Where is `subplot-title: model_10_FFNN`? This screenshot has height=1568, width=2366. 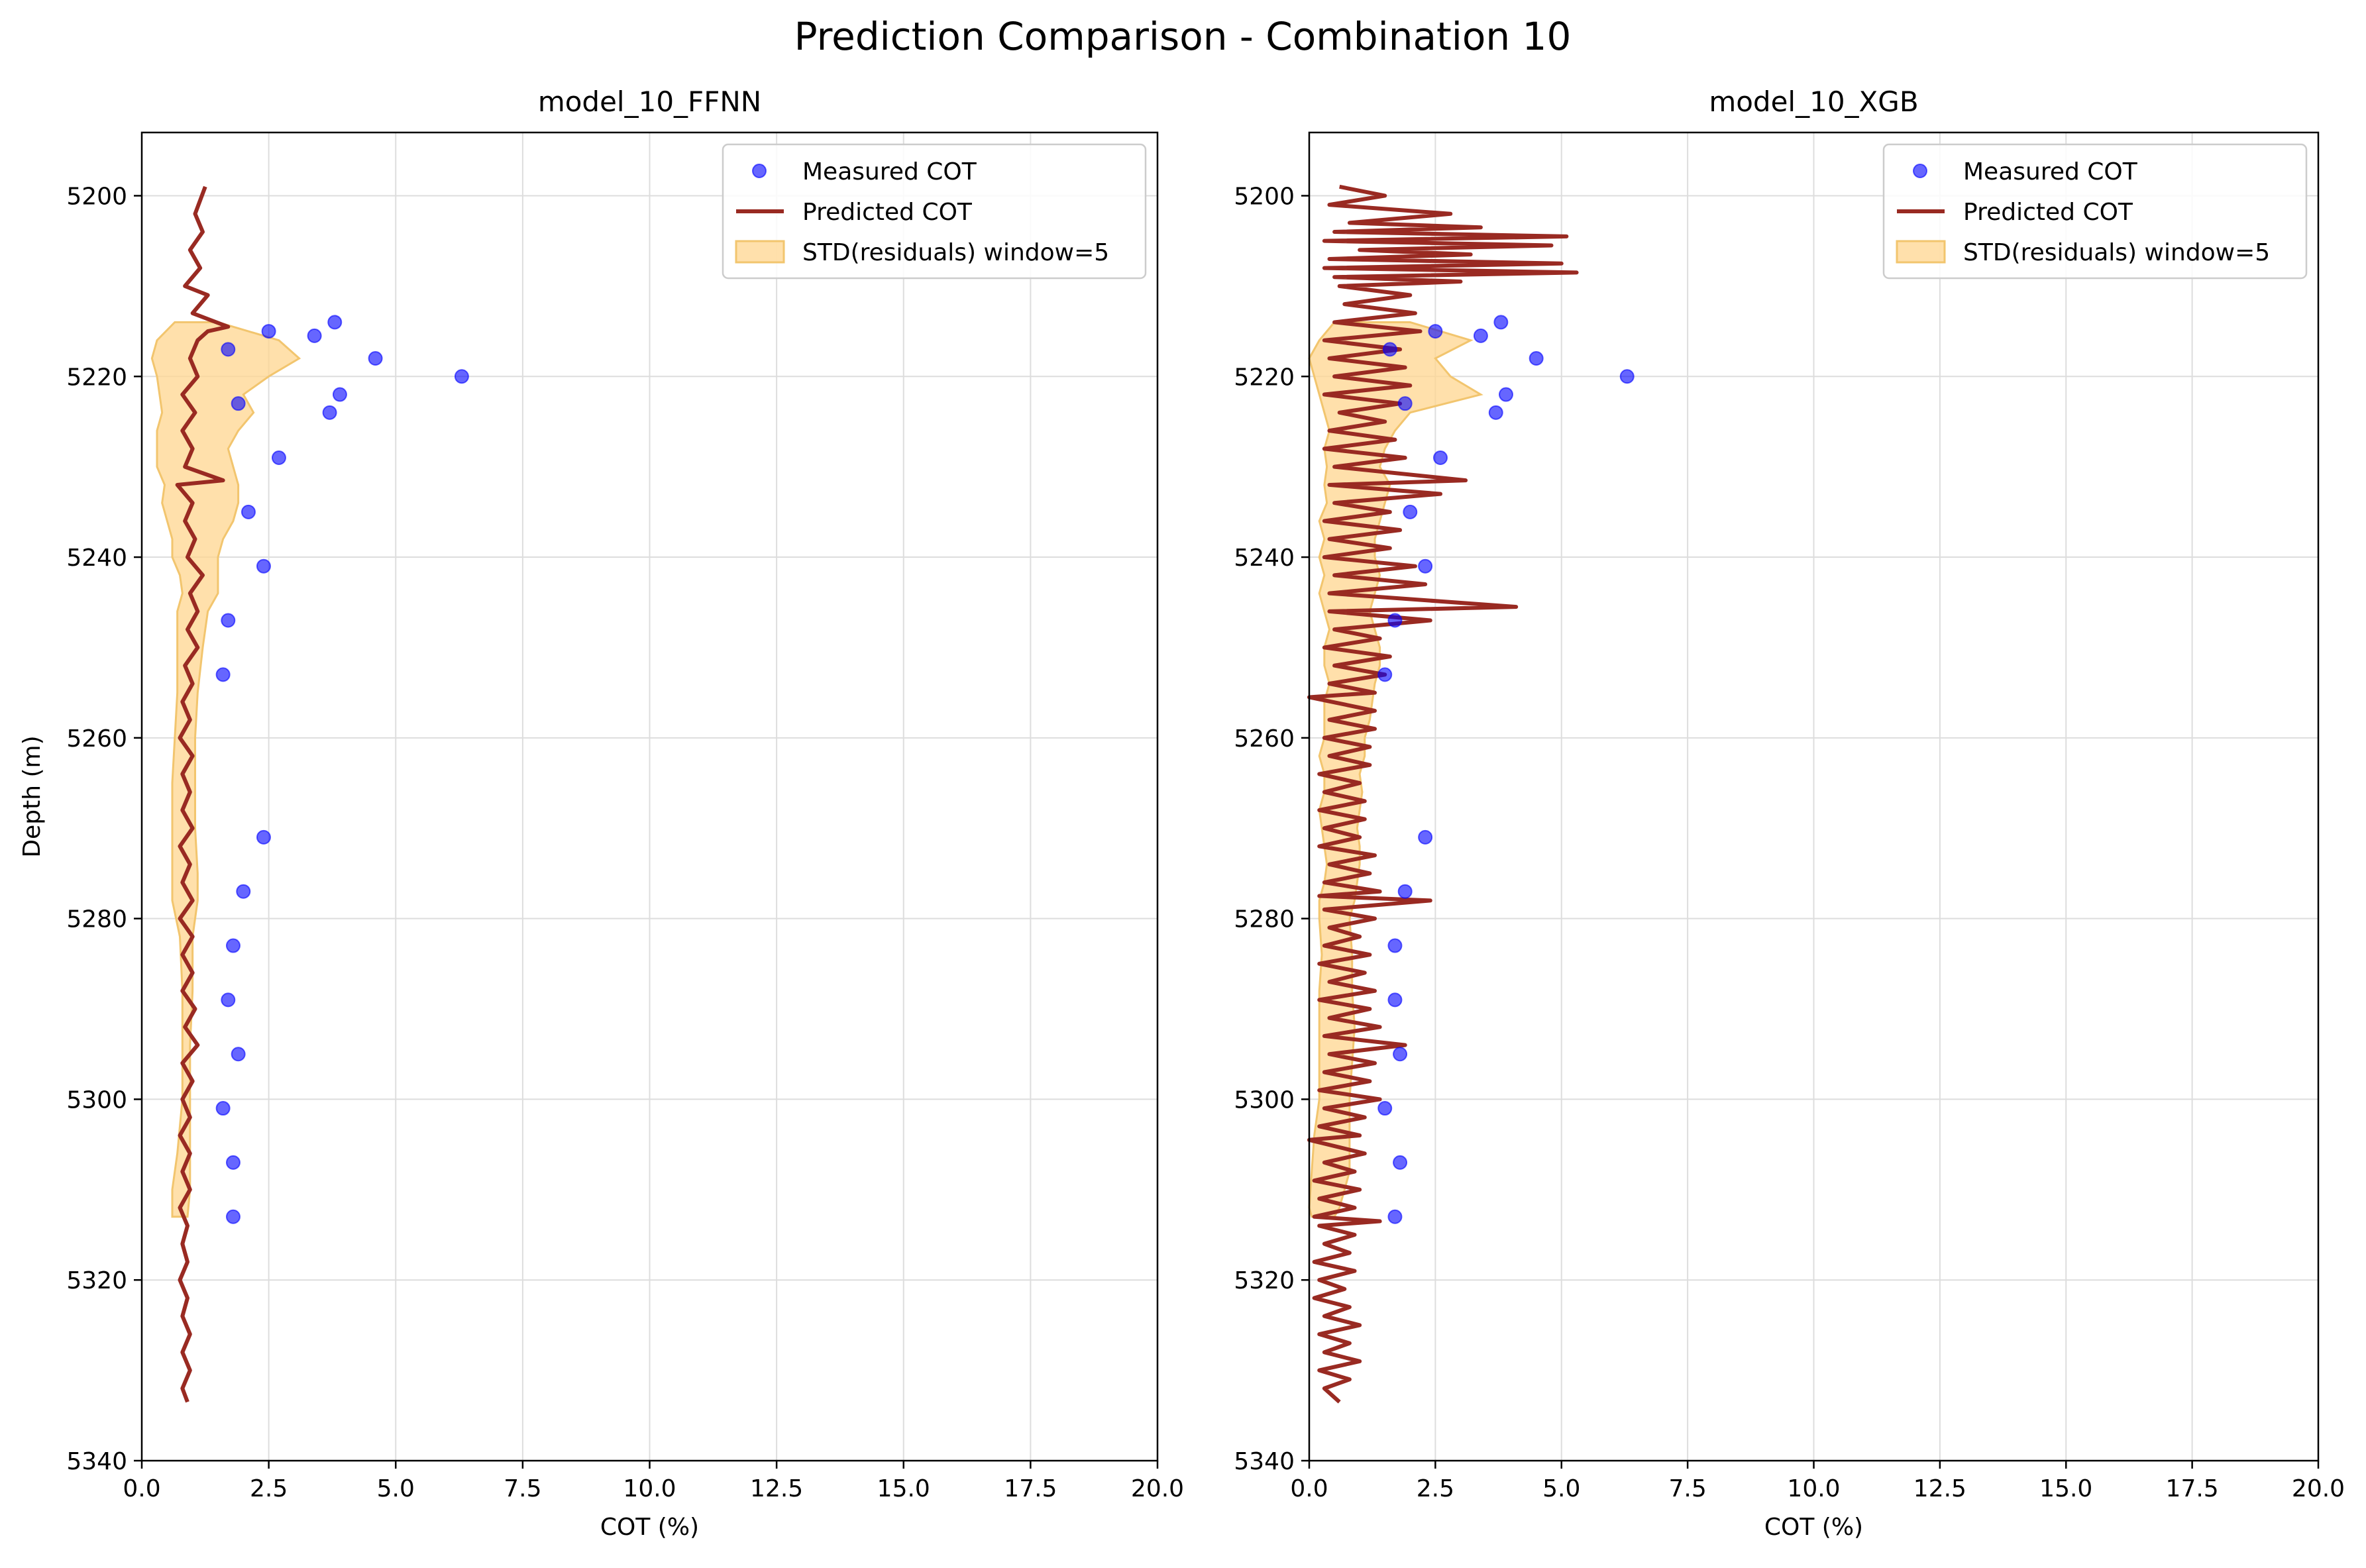
subplot-title: model_10_FFNN is located at coordinates (649, 101).